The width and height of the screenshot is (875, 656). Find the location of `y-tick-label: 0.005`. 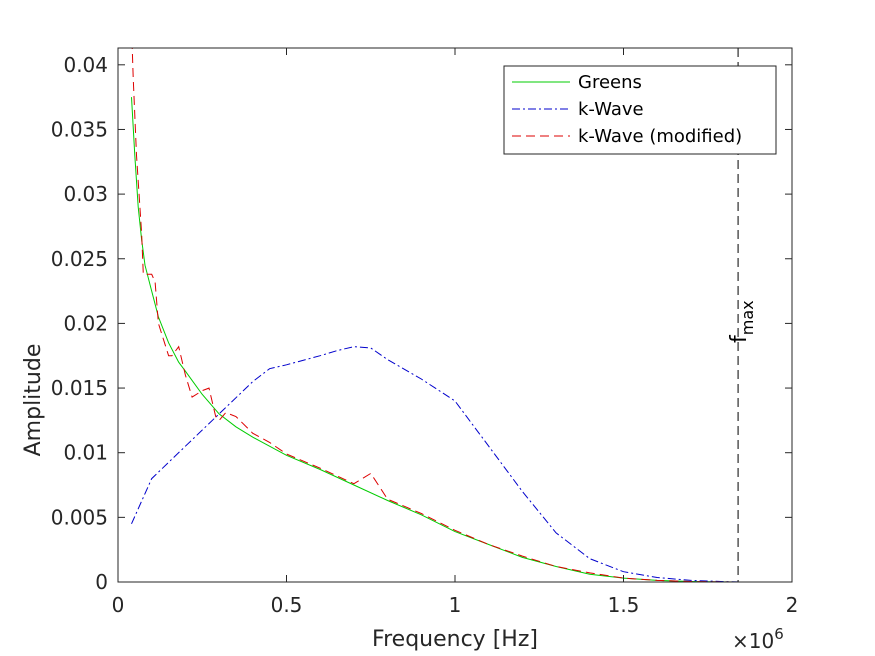

y-tick-label: 0.005 is located at coordinates (79, 517).